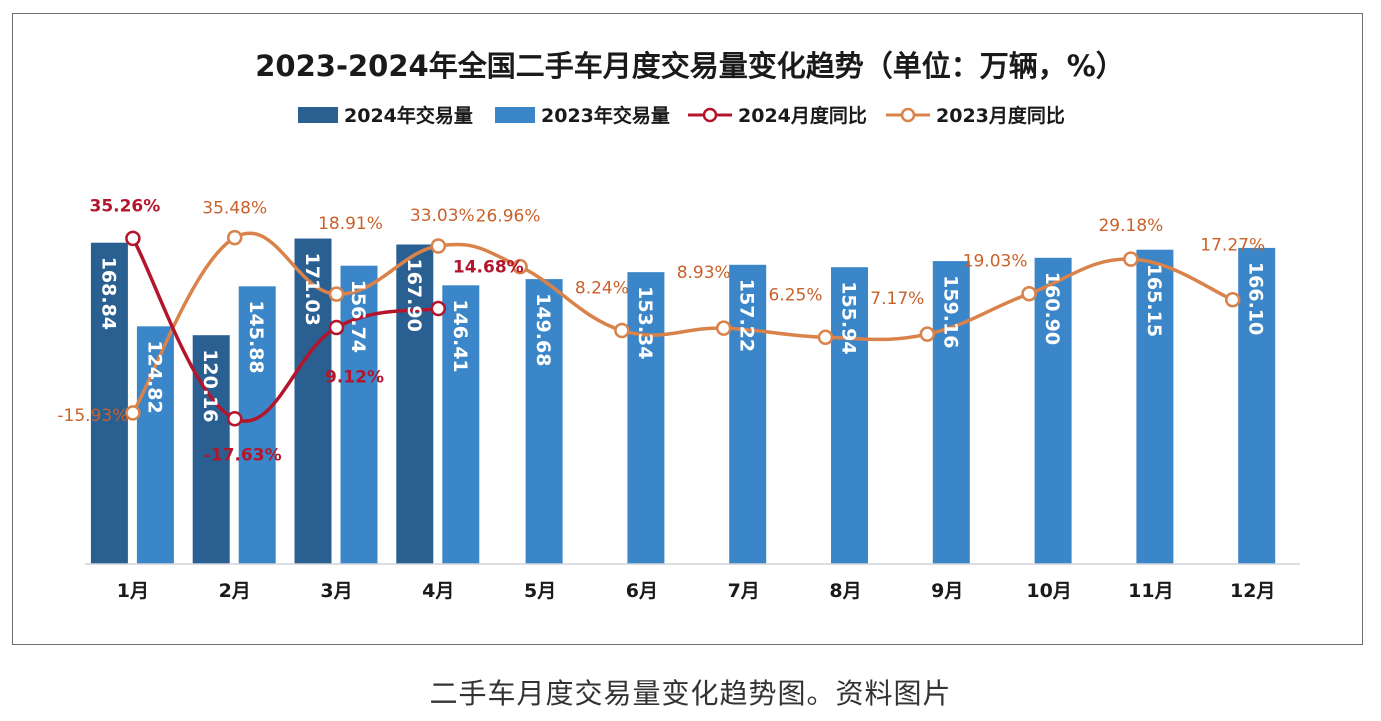 This screenshot has height=721, width=1381. What do you see at coordinates (704, 273) in the screenshot?
I see `pct-label-2023: 8.93%` at bounding box center [704, 273].